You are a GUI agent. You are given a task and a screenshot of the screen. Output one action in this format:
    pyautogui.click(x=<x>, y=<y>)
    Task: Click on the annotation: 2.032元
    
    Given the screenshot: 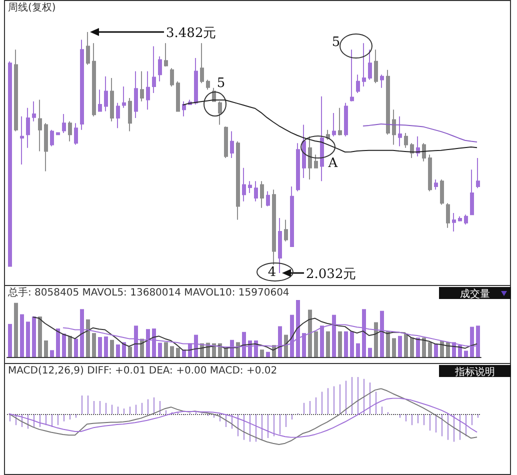 What is the action you would take?
    pyautogui.click(x=331, y=274)
    